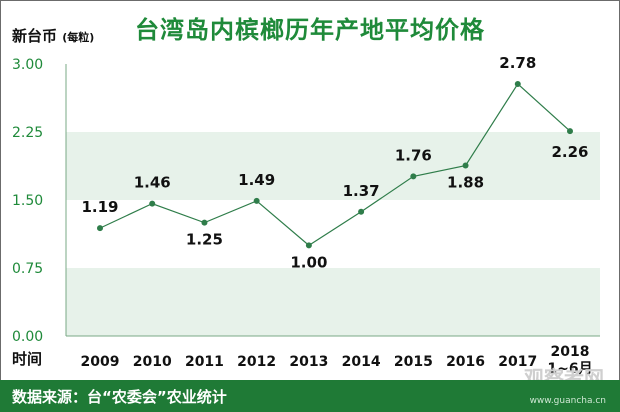 This screenshot has width=620, height=412. What do you see at coordinates (517, 63) in the screenshot?
I see `data-label: 2.78` at bounding box center [517, 63].